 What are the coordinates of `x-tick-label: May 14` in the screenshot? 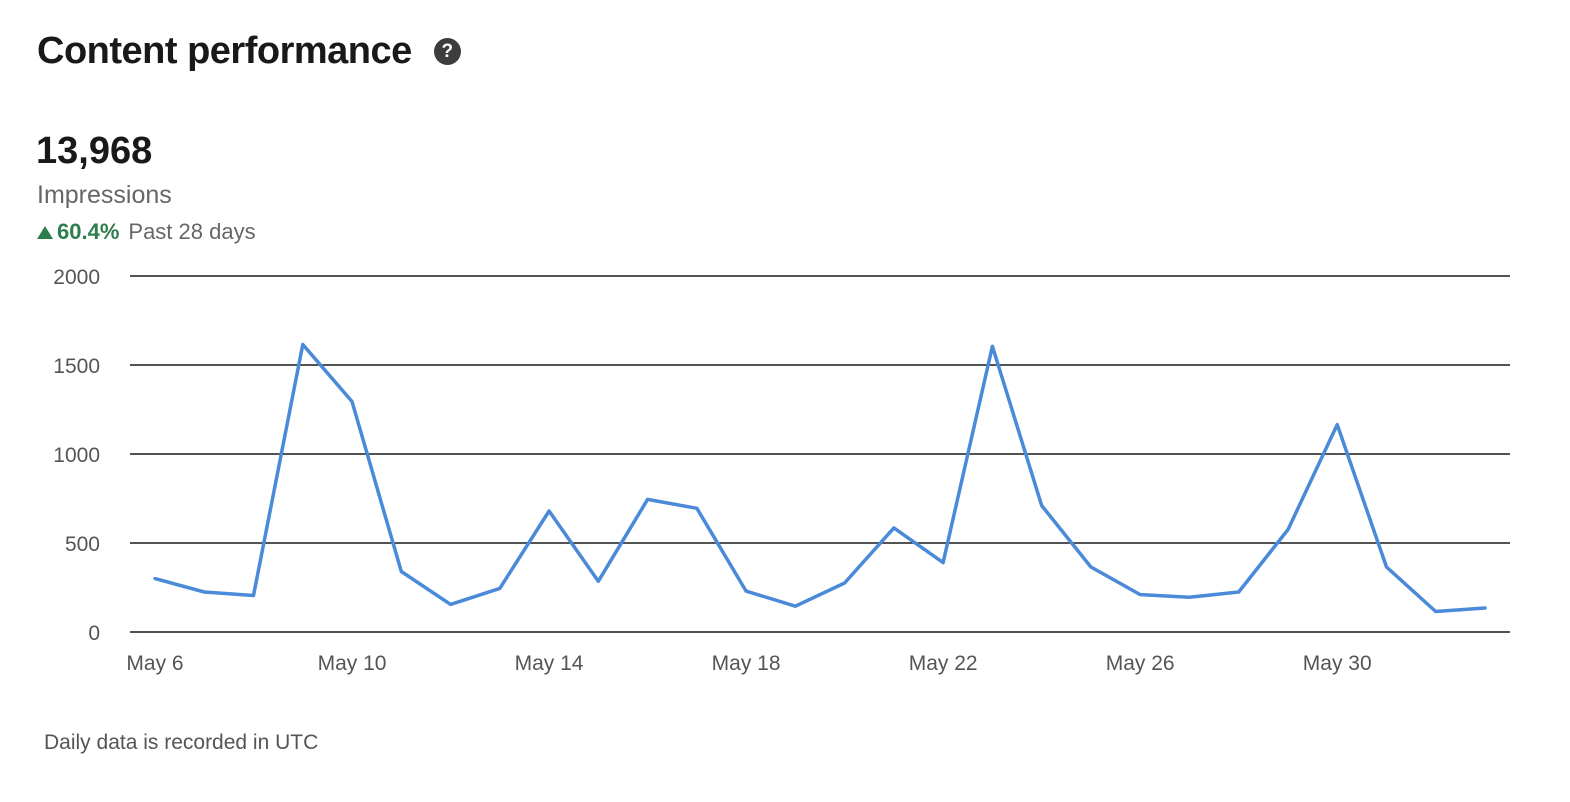 It's located at (549, 663).